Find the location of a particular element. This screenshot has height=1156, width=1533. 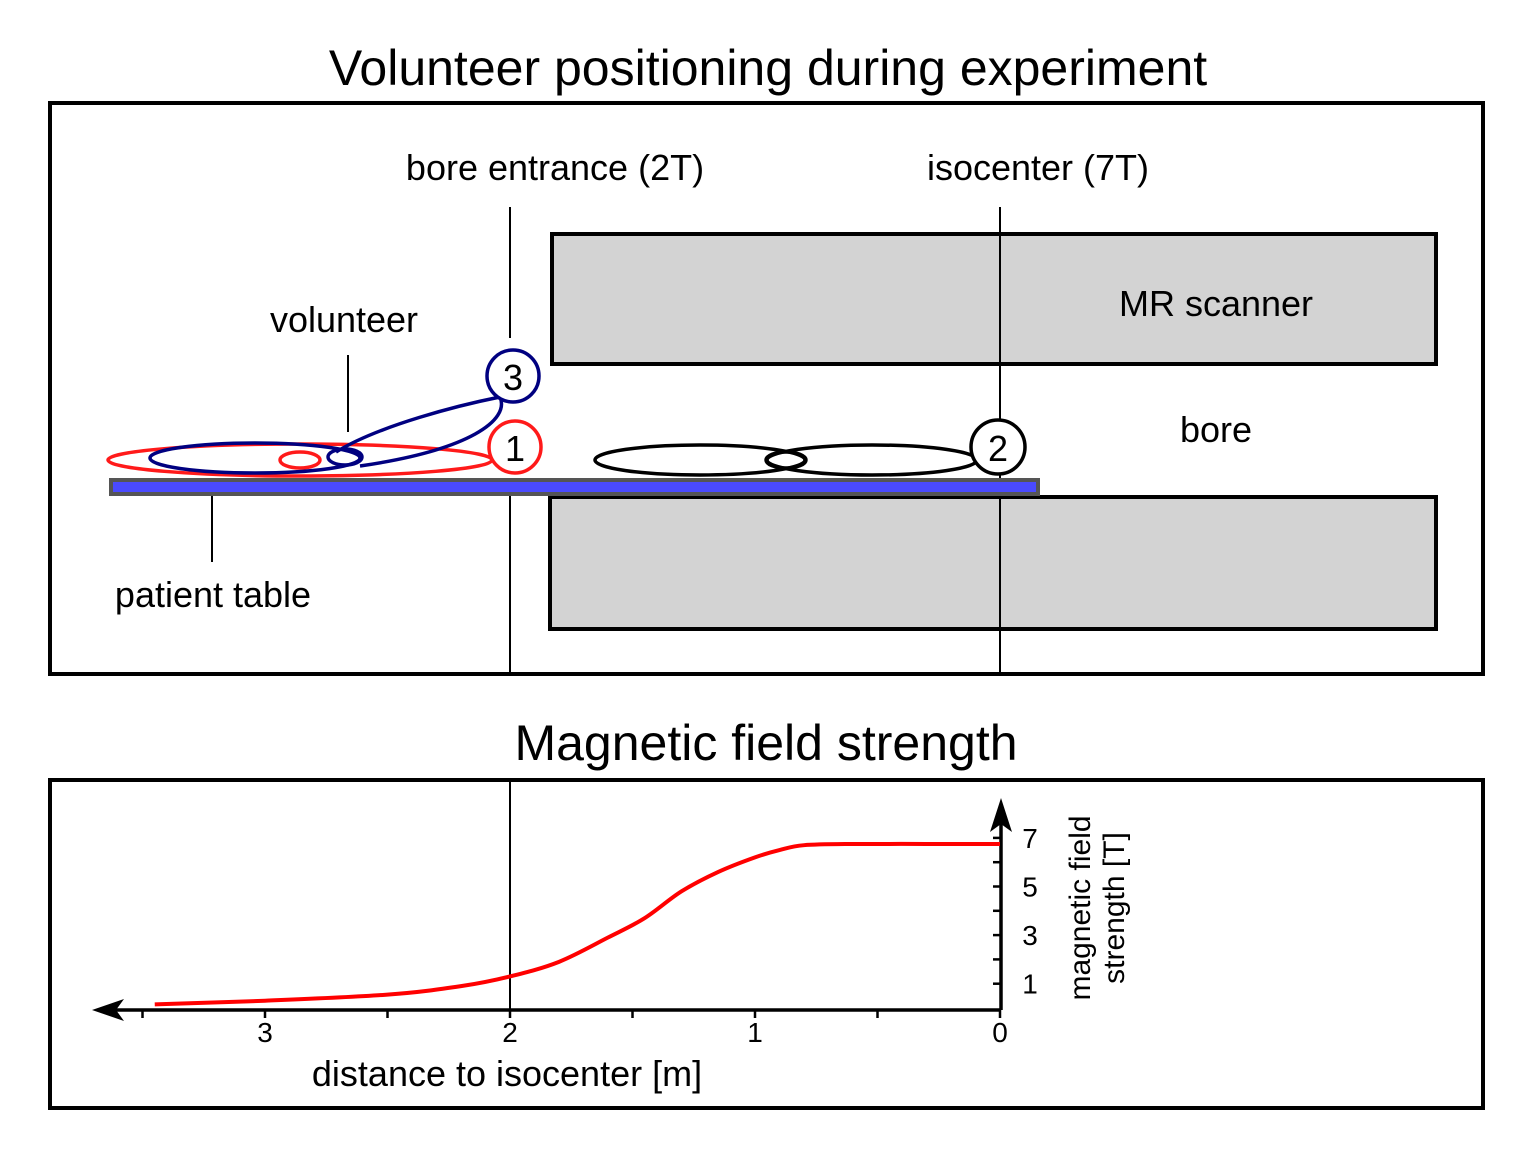

y-tick-label: 5 is located at coordinates (1030, 887).